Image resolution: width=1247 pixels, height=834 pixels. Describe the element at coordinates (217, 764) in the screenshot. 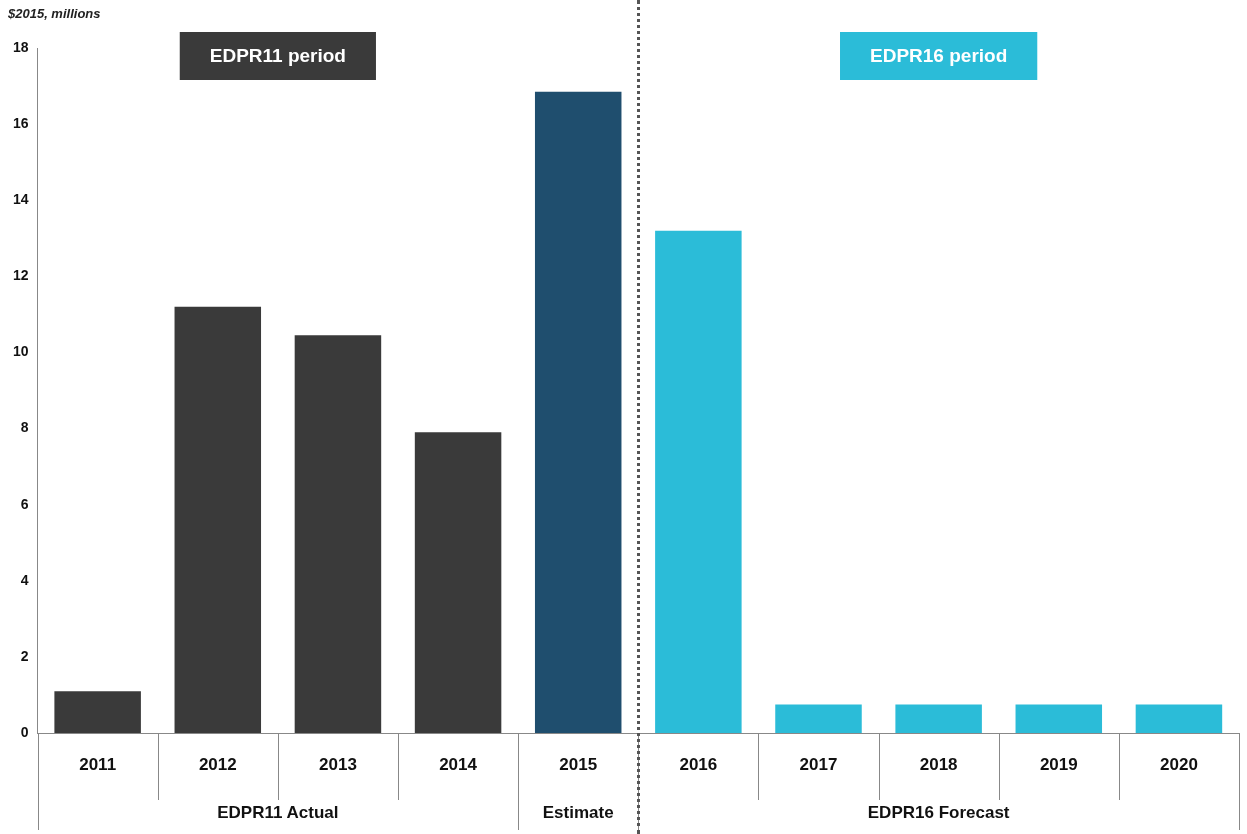

I see `x-tick-label: 2012` at that location.